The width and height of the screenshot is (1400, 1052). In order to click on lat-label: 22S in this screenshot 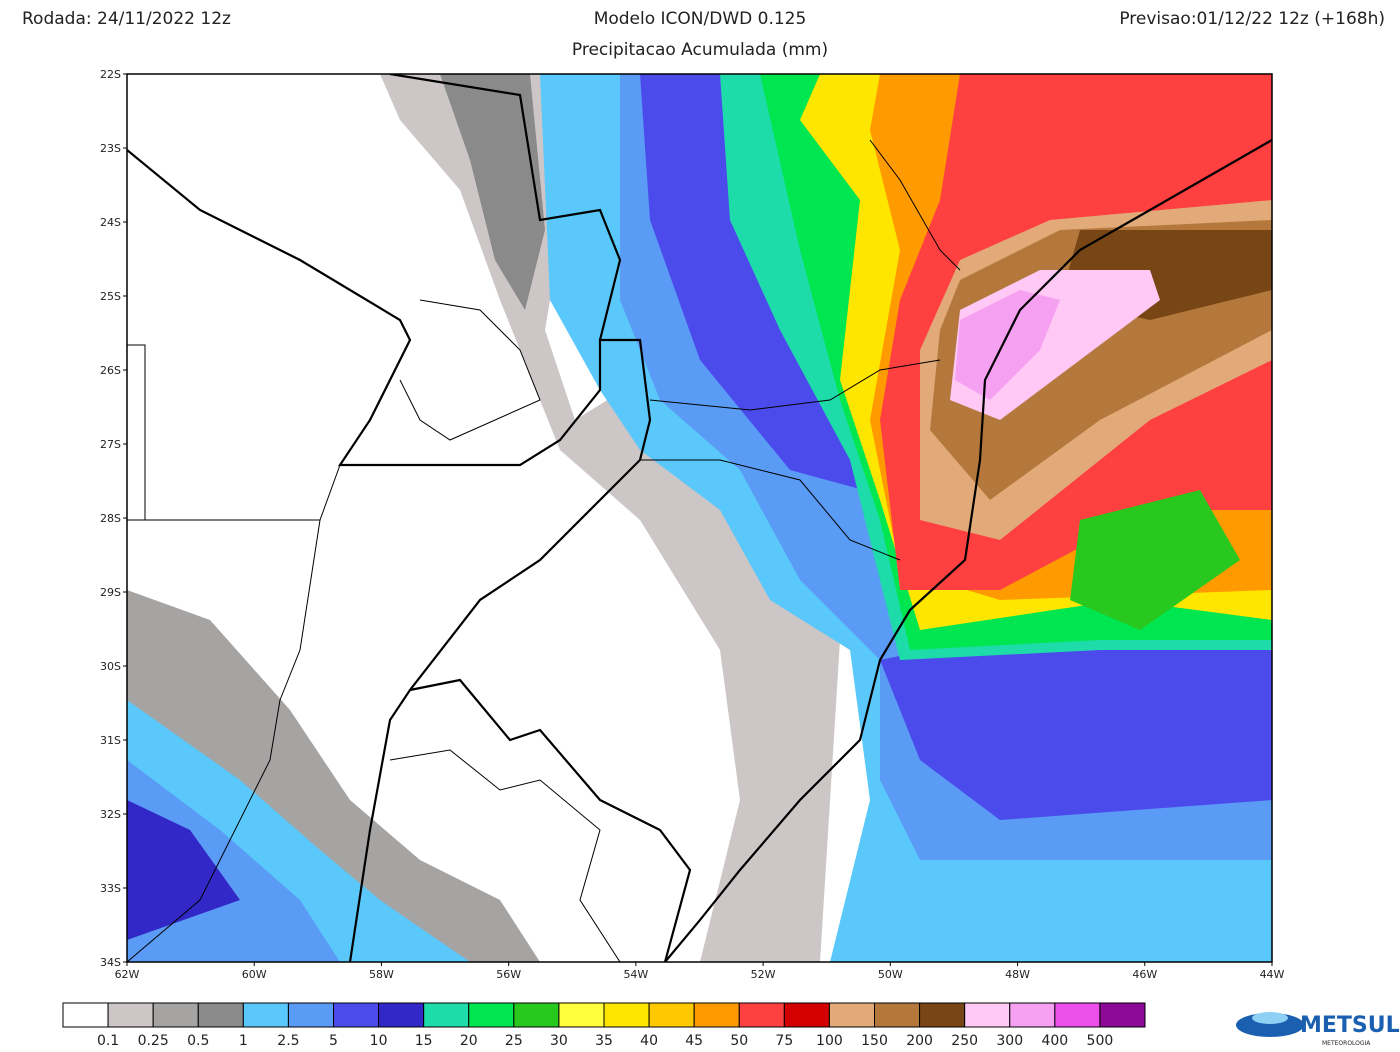, I will do `click(110, 74)`.